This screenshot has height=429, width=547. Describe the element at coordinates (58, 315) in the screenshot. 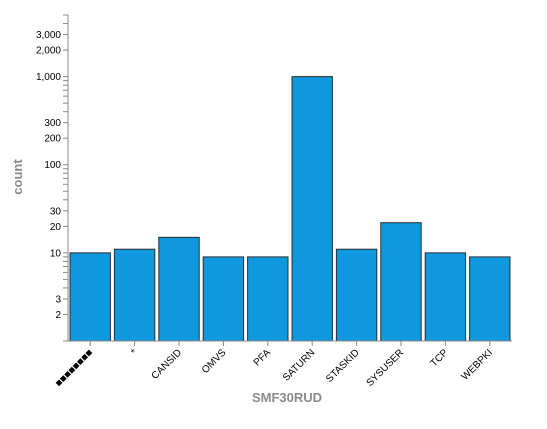

I see `y-tick-label: 2` at that location.